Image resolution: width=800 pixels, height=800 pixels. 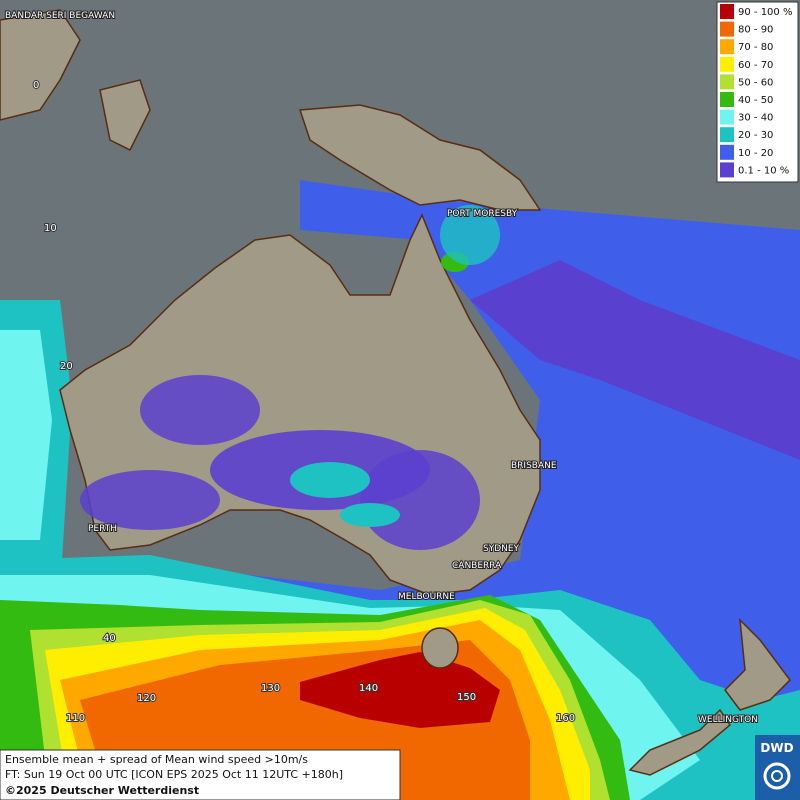 What do you see at coordinates (368, 688) in the screenshot?
I see `grid-label: 140` at bounding box center [368, 688].